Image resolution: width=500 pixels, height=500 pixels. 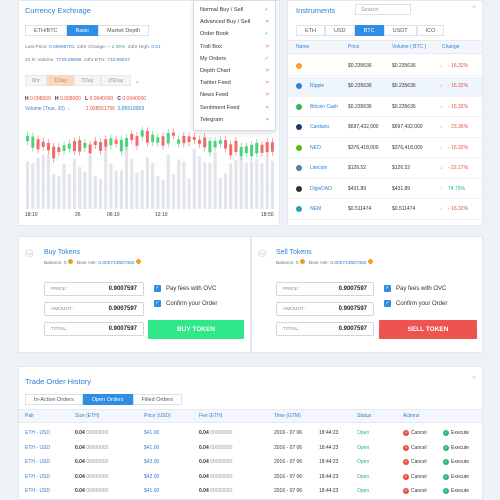 I want to click on checkbox-label: Pay fees with OVC, so click(x=191, y=288).